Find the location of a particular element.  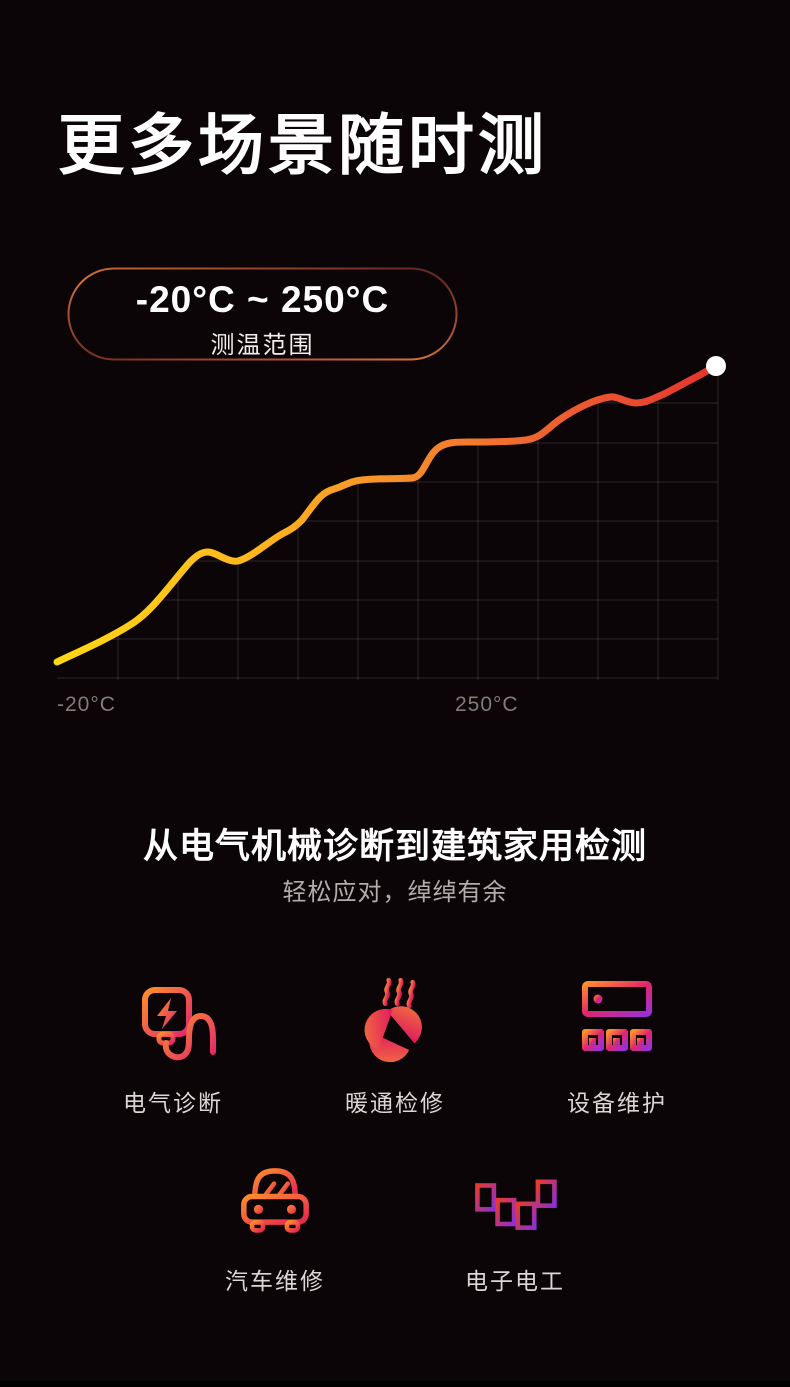

scenario-row-1: 电气诊断 暖通检修 is located at coordinates (395, 1045).